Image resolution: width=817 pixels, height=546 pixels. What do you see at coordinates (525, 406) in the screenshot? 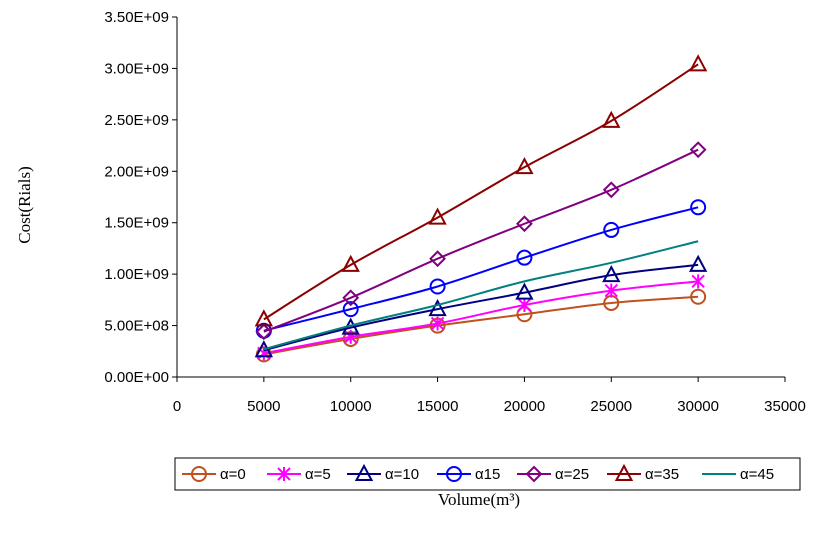
I see `x-tick-label: 20000` at bounding box center [525, 406].